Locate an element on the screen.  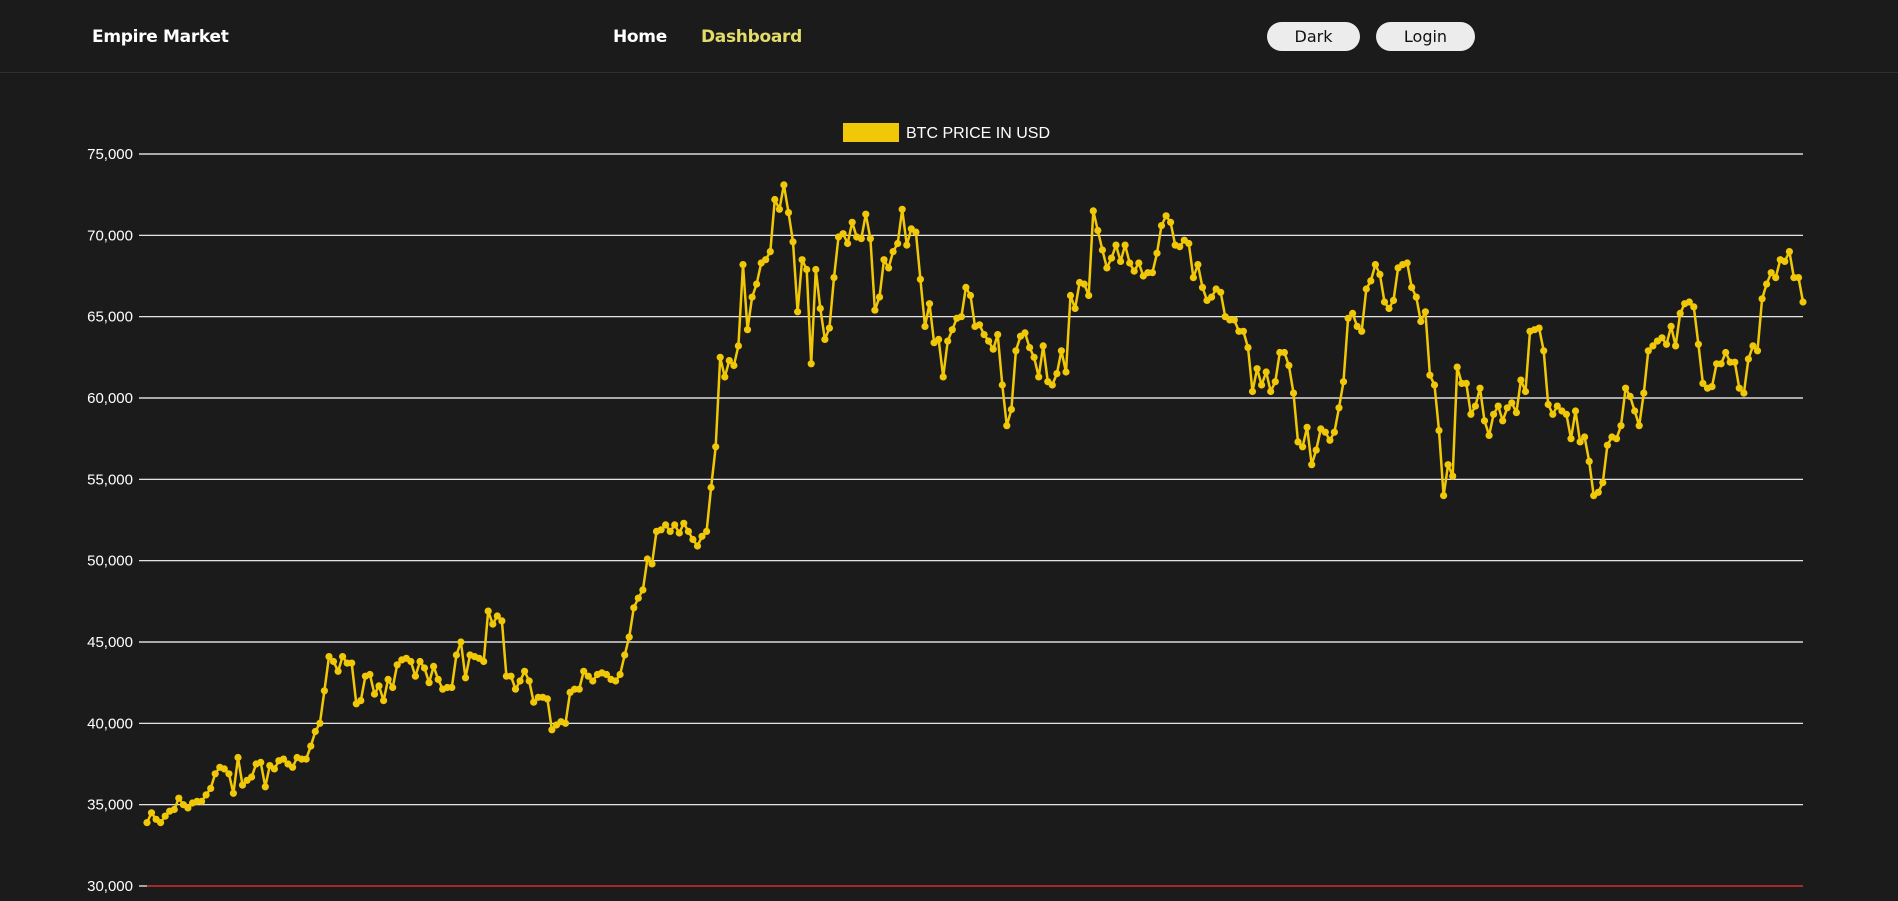
nav-dashboard-link: Dashboard is located at coordinates (751, 37).